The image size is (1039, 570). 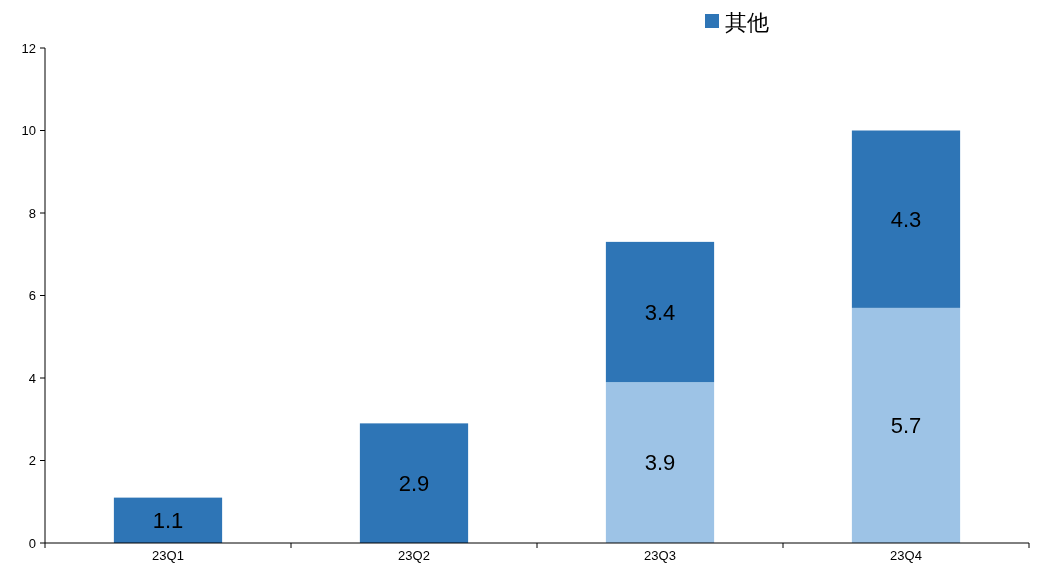 What do you see at coordinates (906, 555) in the screenshot?
I see `x-tick-label: 23Q4` at bounding box center [906, 555].